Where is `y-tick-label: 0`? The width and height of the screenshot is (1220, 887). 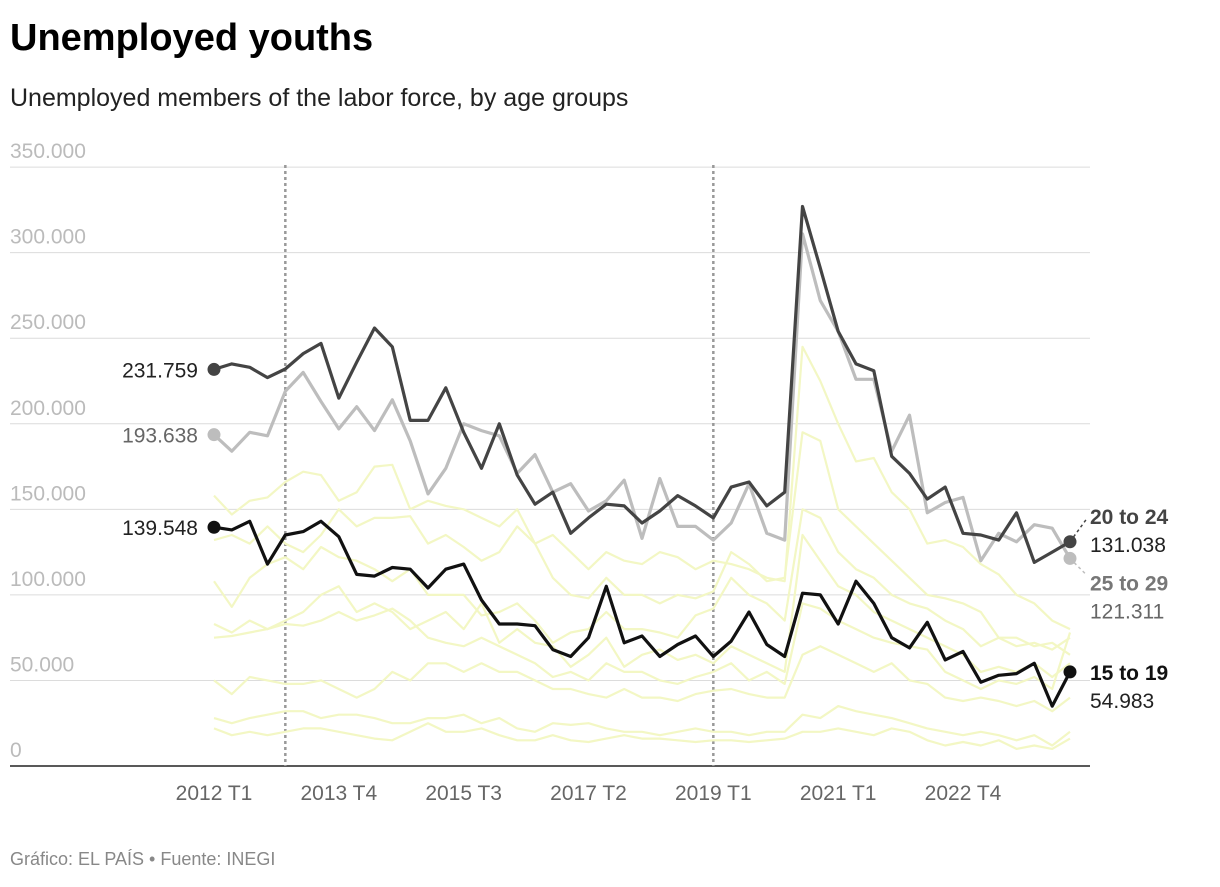
y-tick-label: 0 is located at coordinates (16, 750).